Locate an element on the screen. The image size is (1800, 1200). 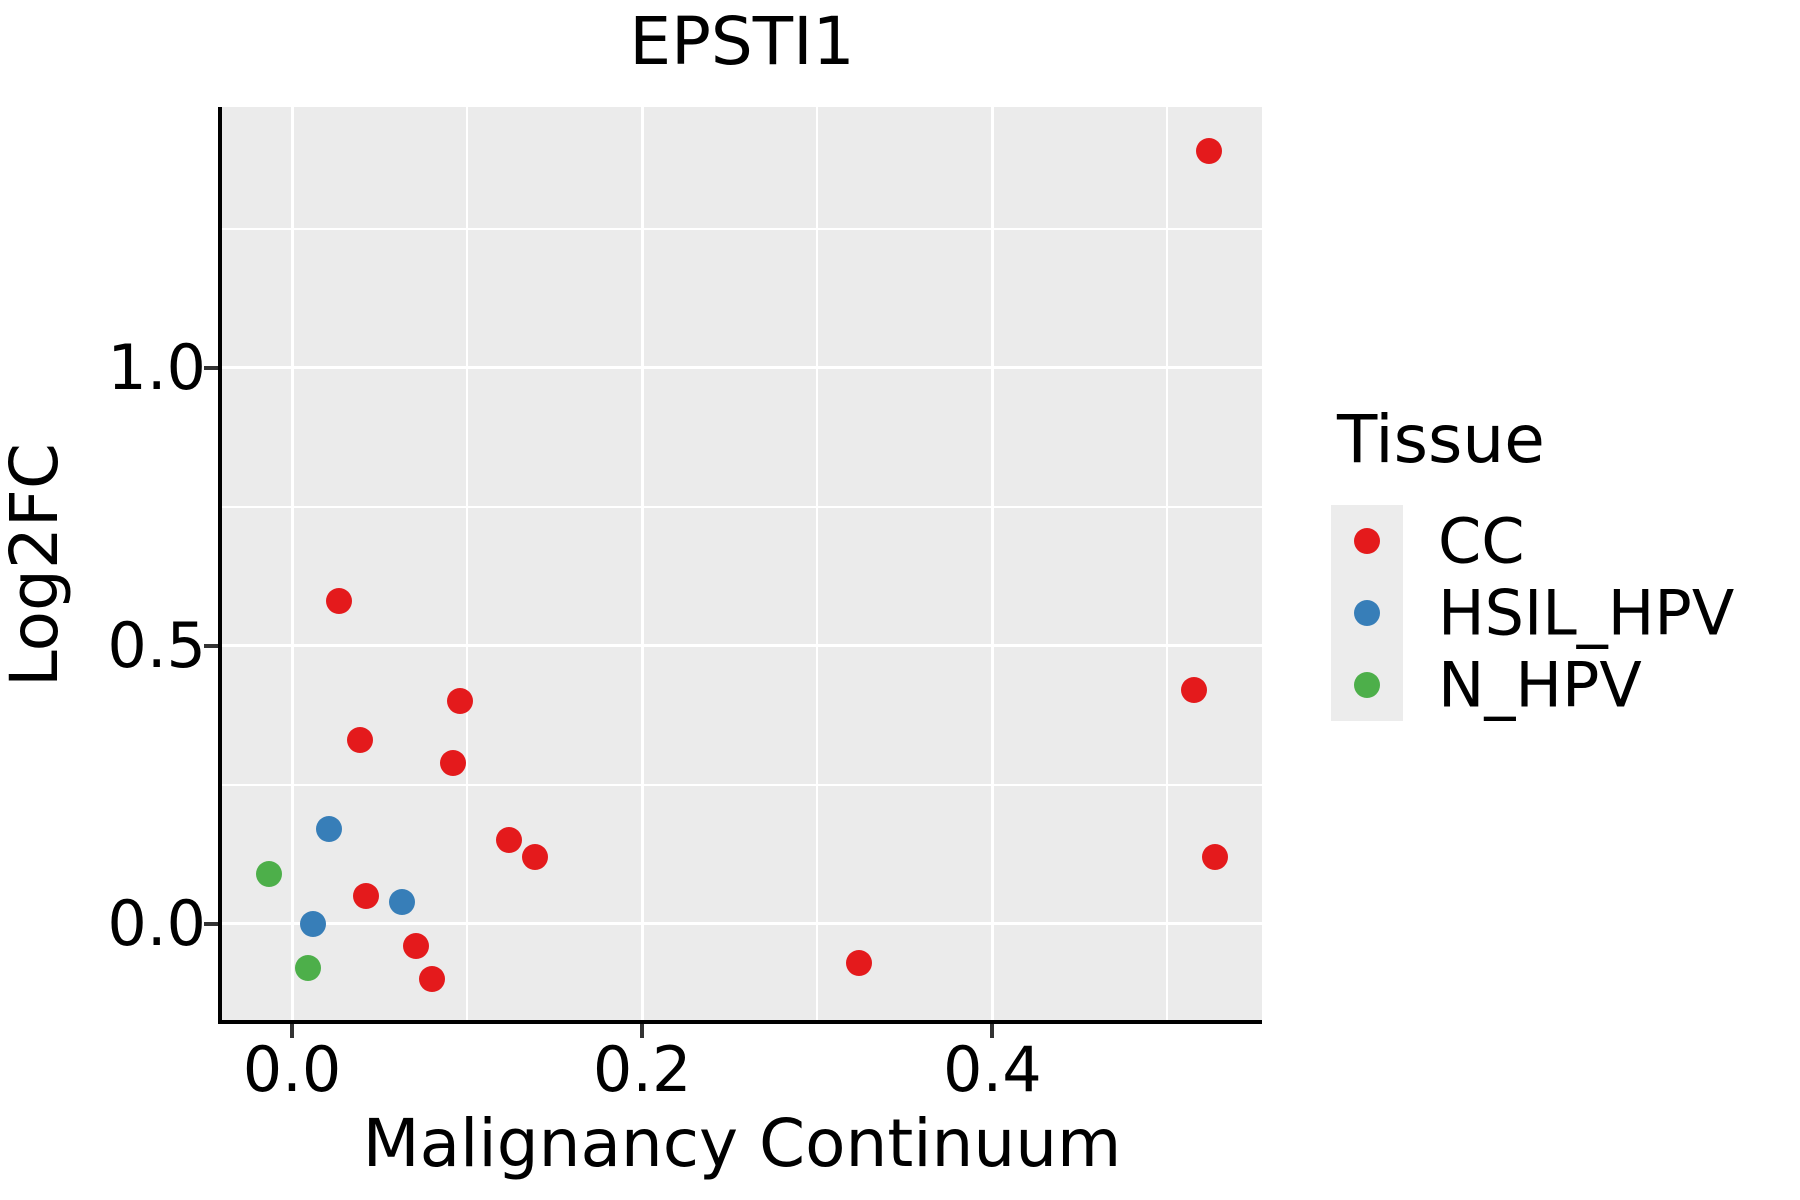
legend-item-N_HPV: N_HPV is located at coordinates (1541, 685).